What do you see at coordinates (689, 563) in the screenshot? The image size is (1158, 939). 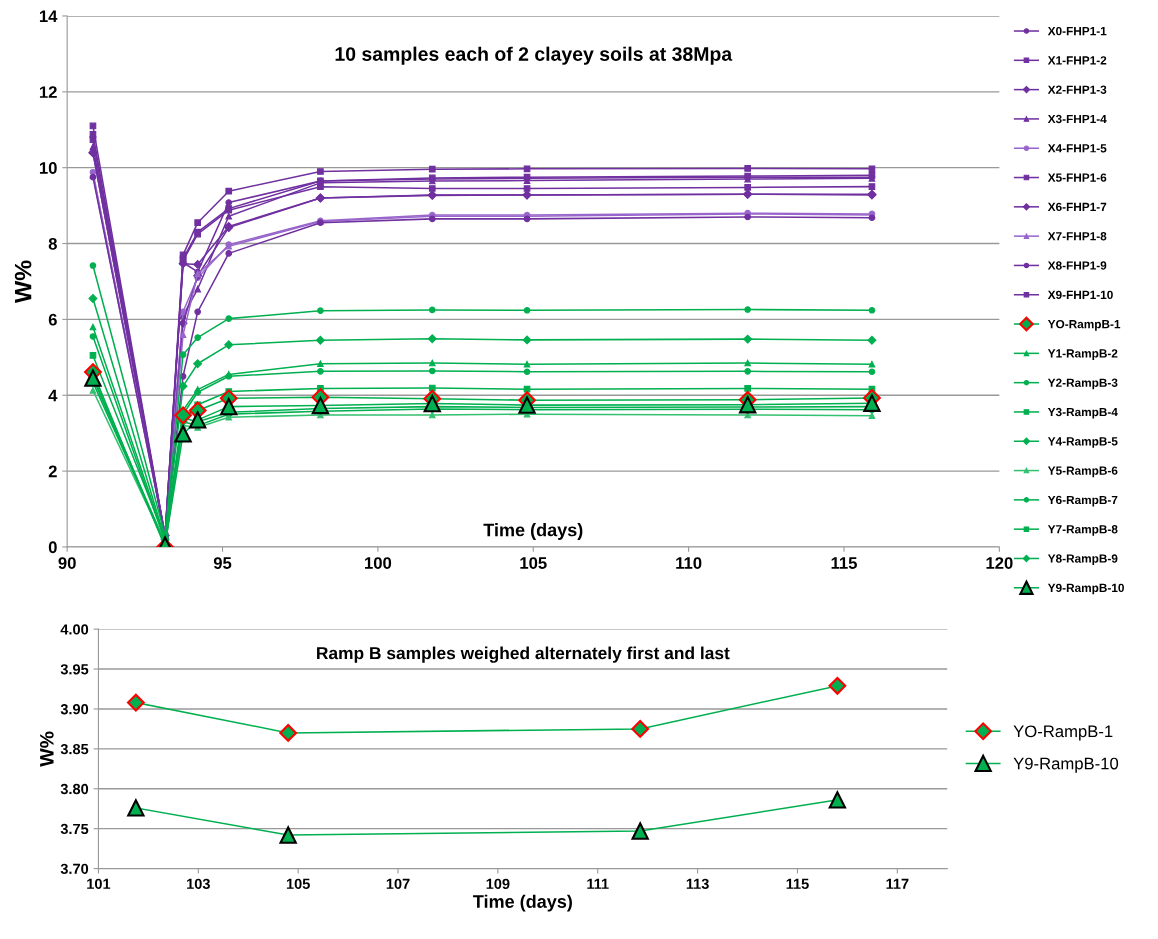 I see `x-tick-label: 110` at bounding box center [689, 563].